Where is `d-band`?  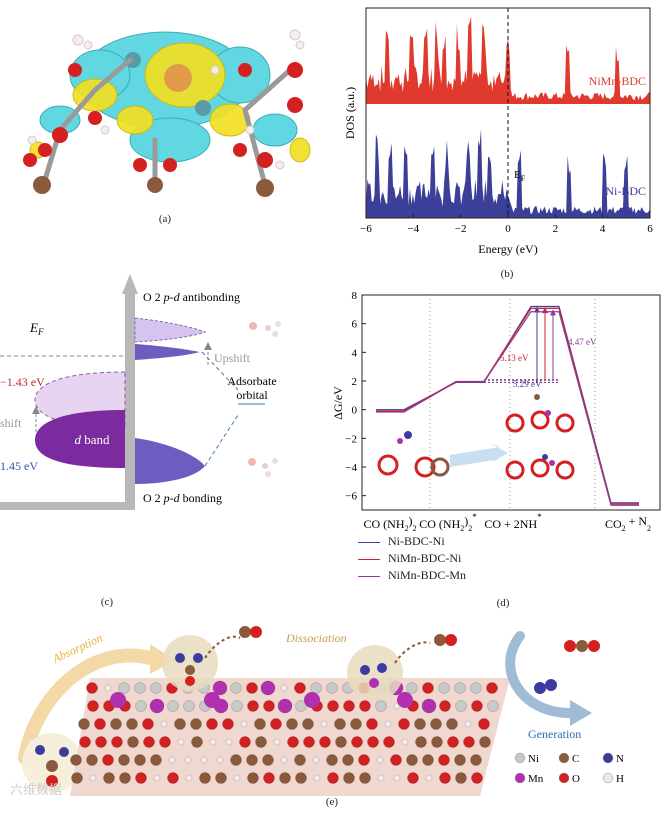 d-band is located at coordinates (80, 439).